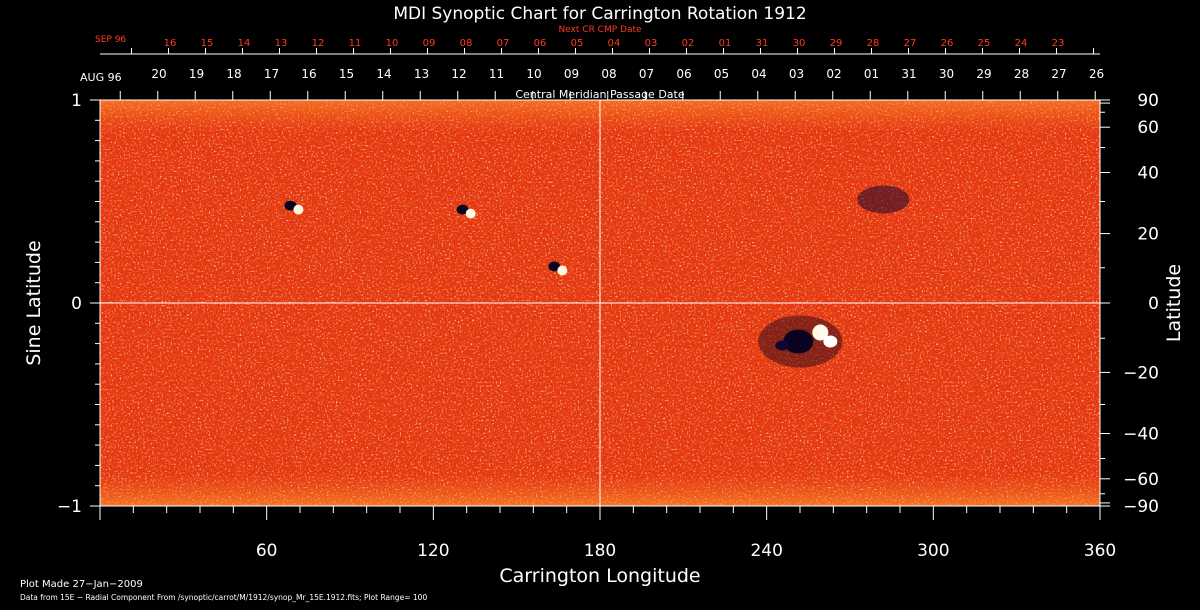  What do you see at coordinates (646, 74) in the screenshot?
I see `white-tick-label: 07` at bounding box center [646, 74].